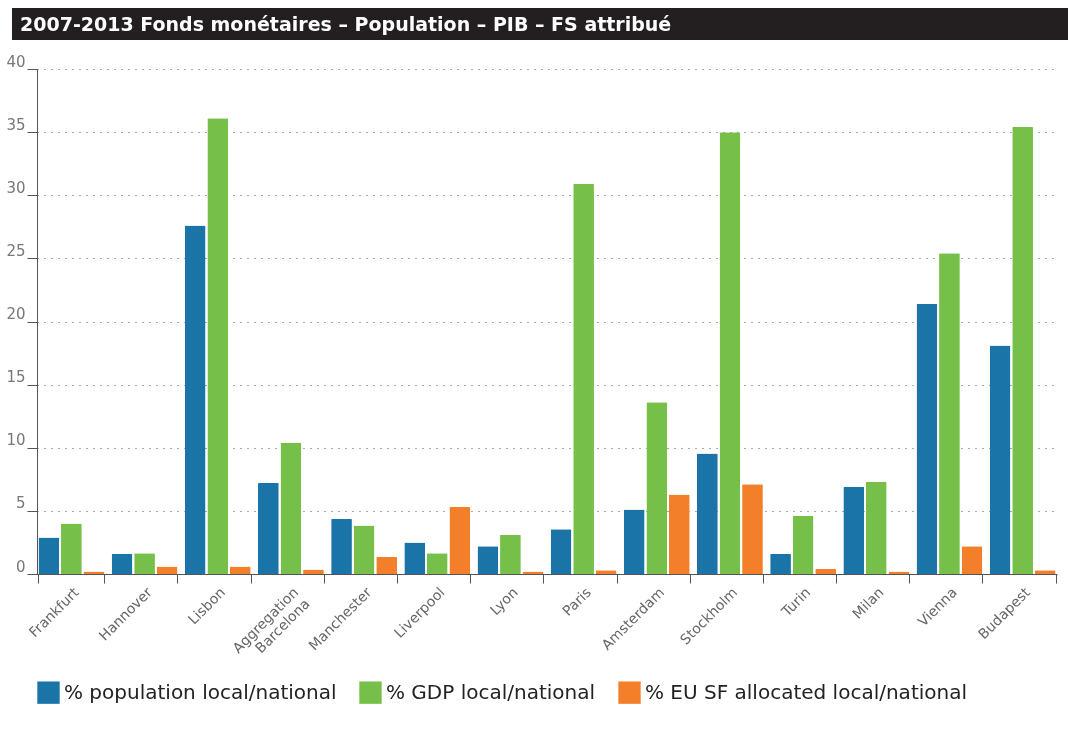 The height and width of the screenshot is (743, 1068). I want to click on y-tick-label: 0, so click(20, 566).